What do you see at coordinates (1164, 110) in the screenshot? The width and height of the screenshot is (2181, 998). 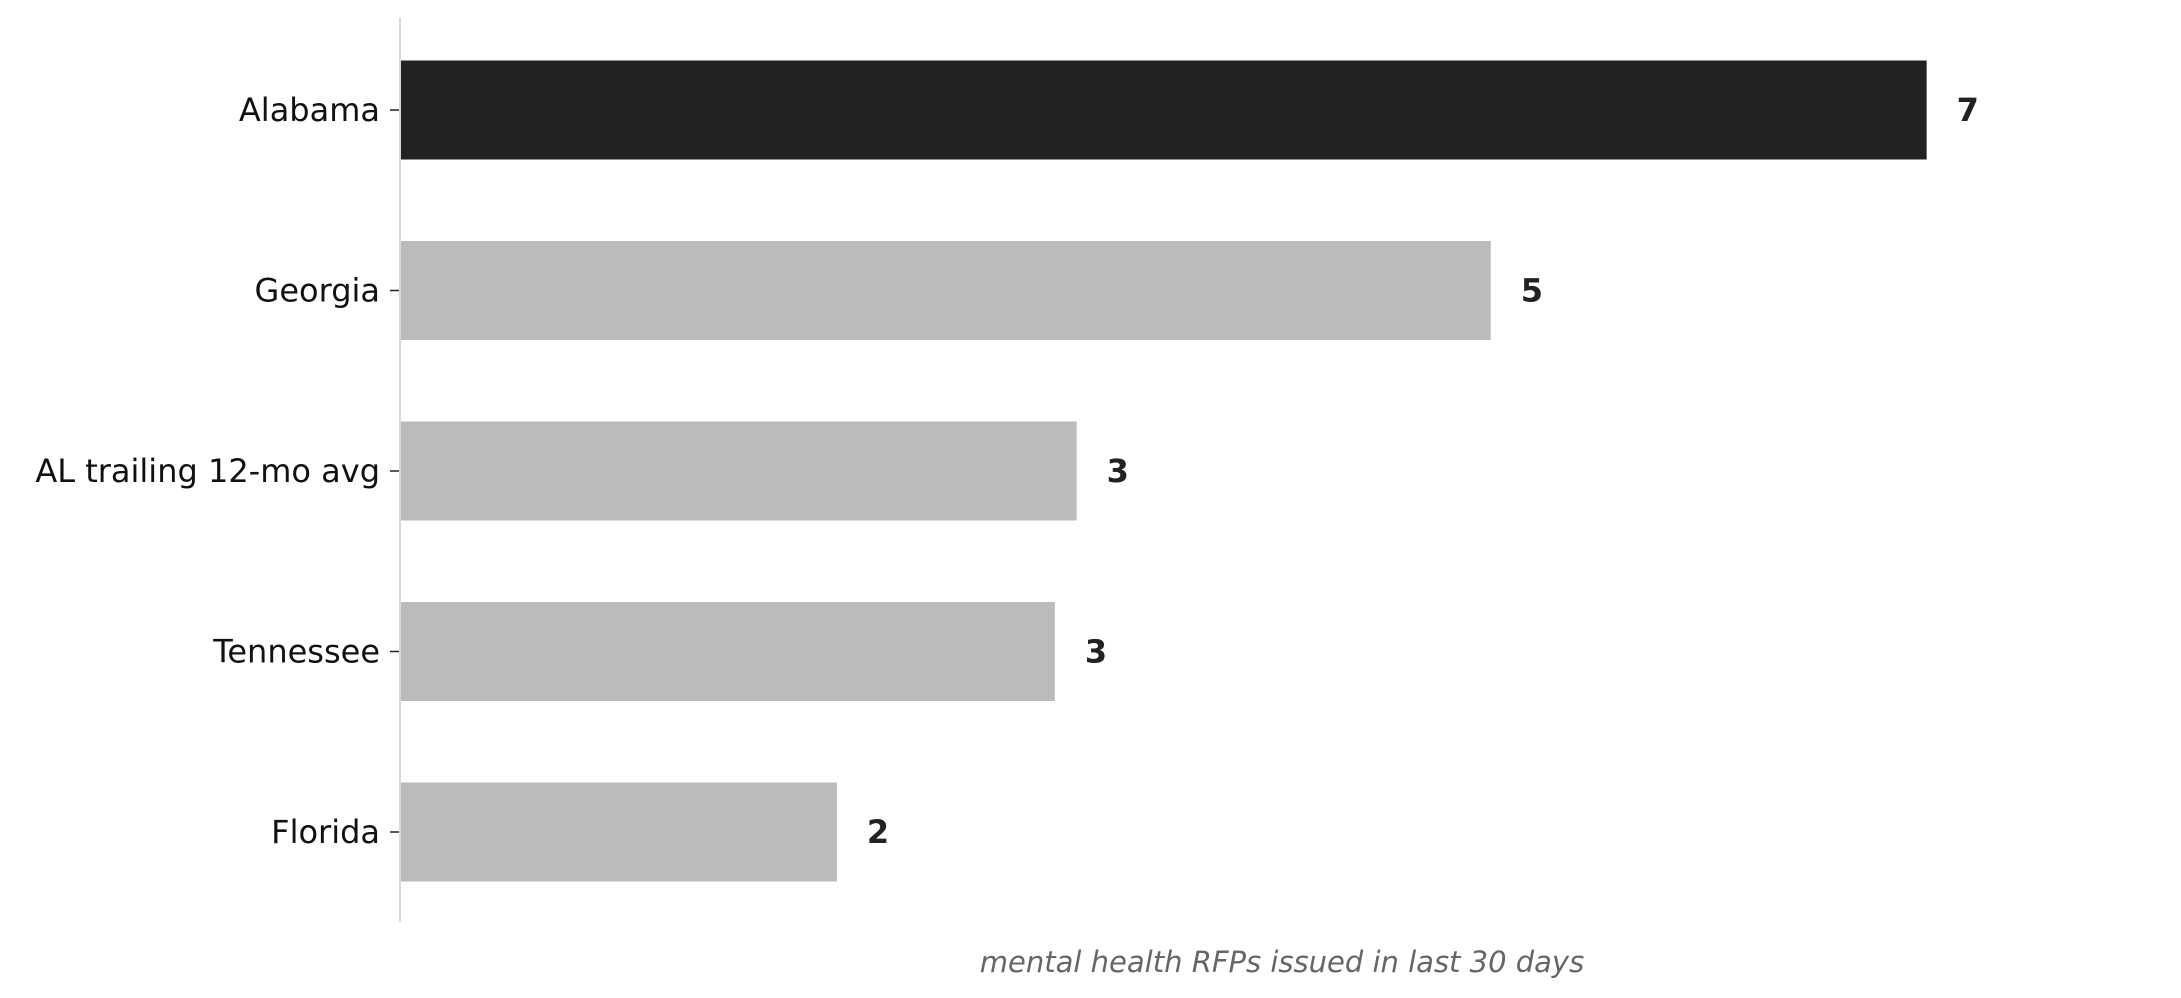 I see `bar-alabama` at bounding box center [1164, 110].